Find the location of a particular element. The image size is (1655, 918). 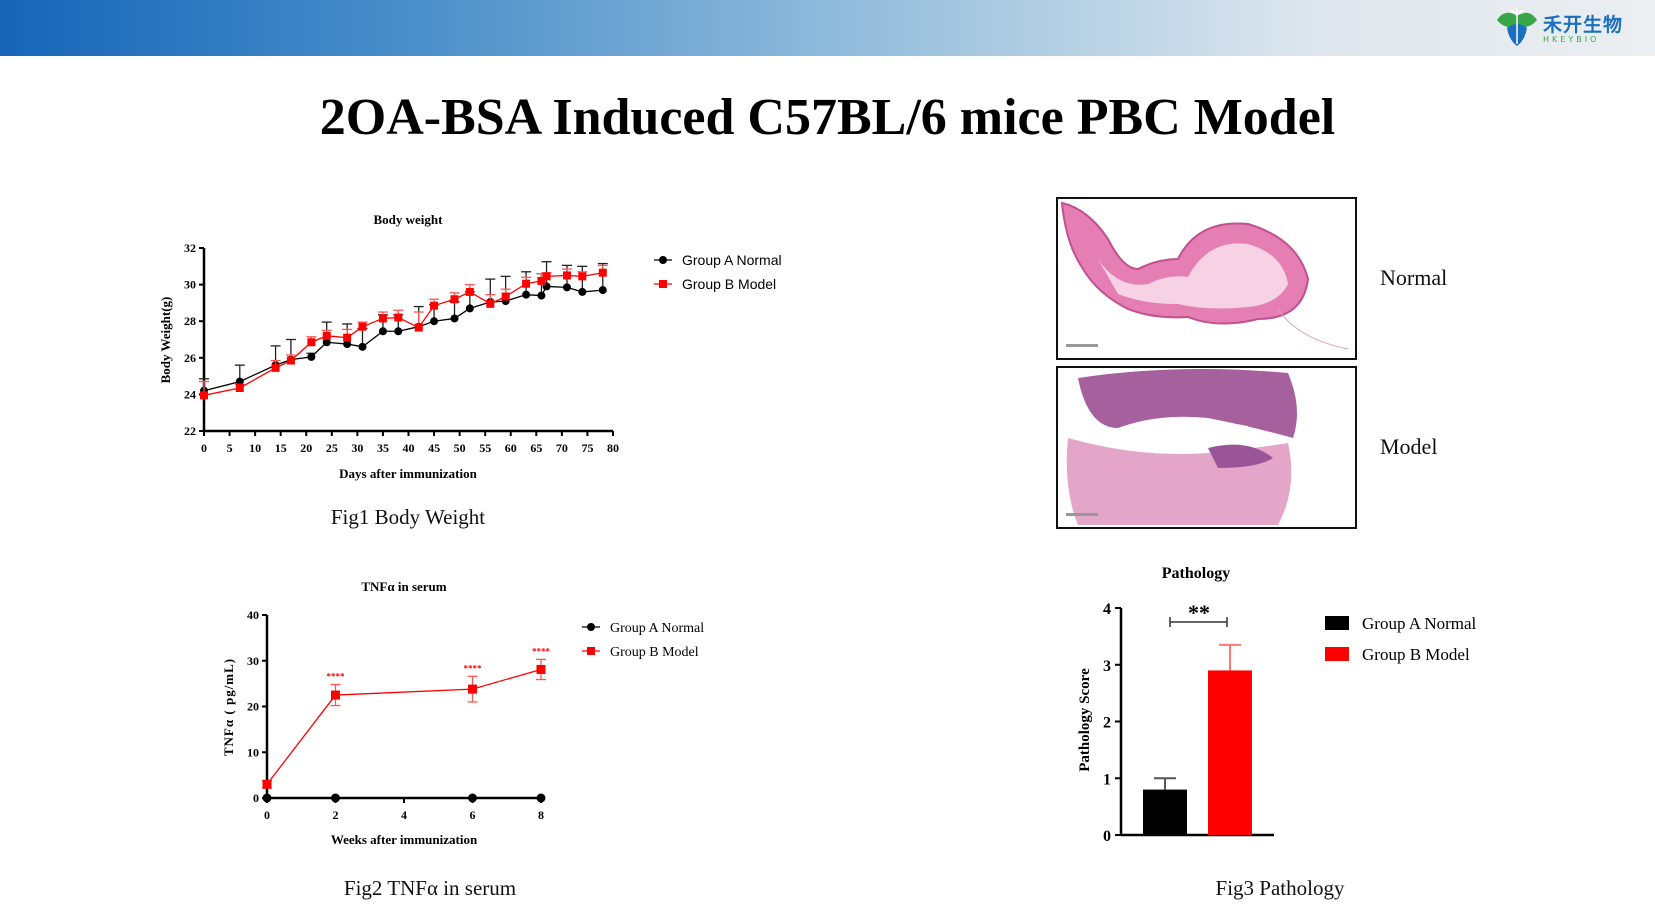

y-tick-label: 40 is located at coordinates (253, 615).